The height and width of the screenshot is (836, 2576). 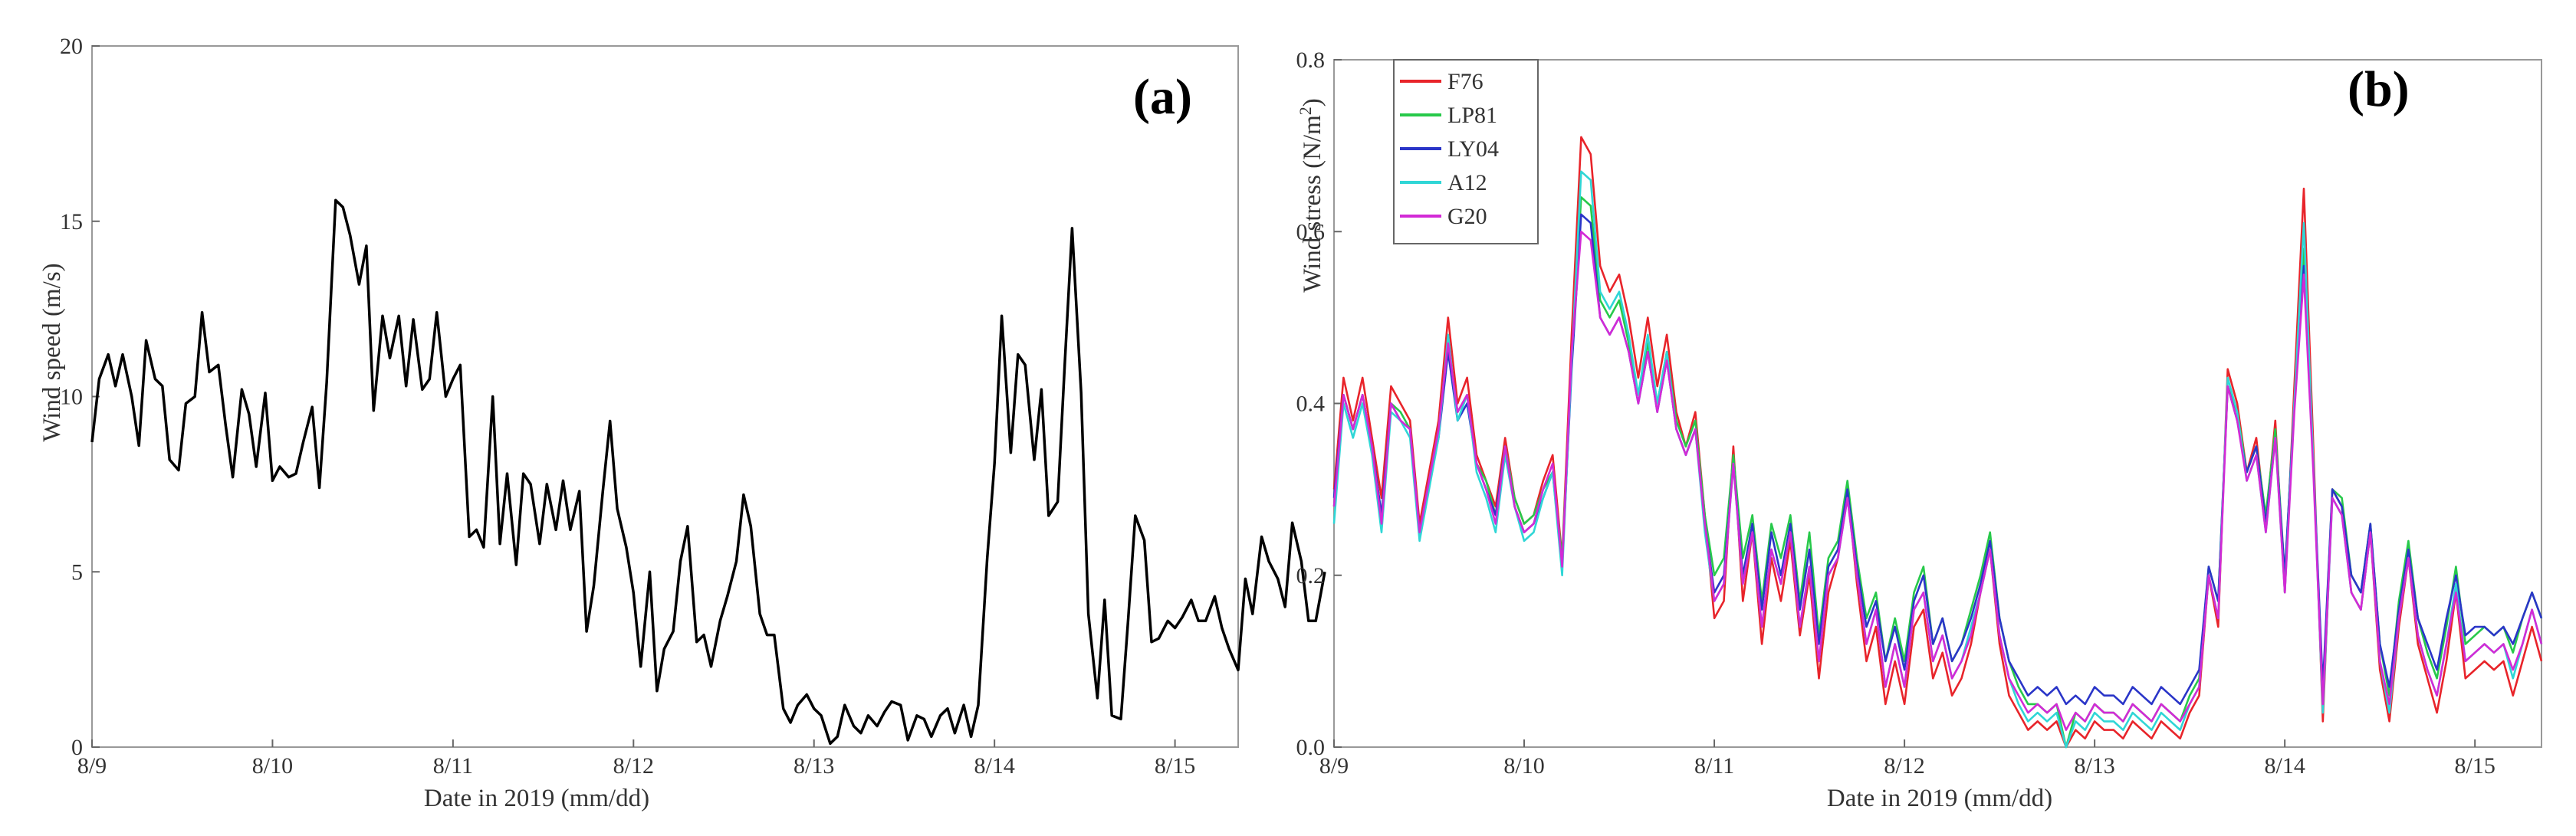 I want to click on y-tick-label: 0.2, so click(x=1311, y=575).